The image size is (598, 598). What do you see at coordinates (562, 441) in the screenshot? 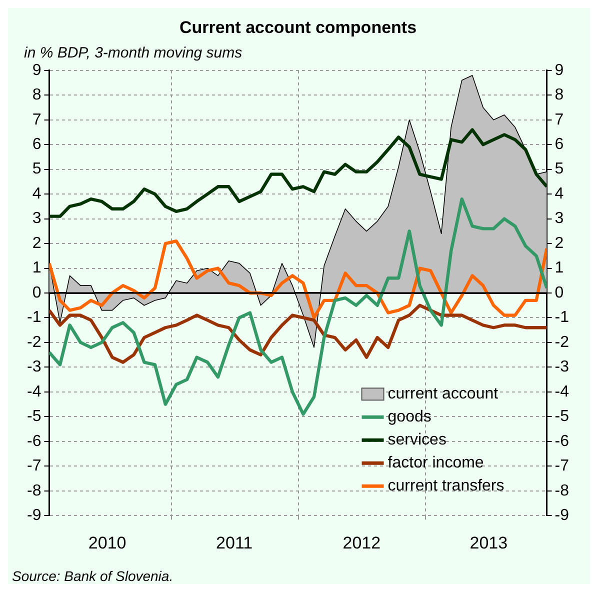
I see `y2-tick-label: -6` at bounding box center [562, 441].